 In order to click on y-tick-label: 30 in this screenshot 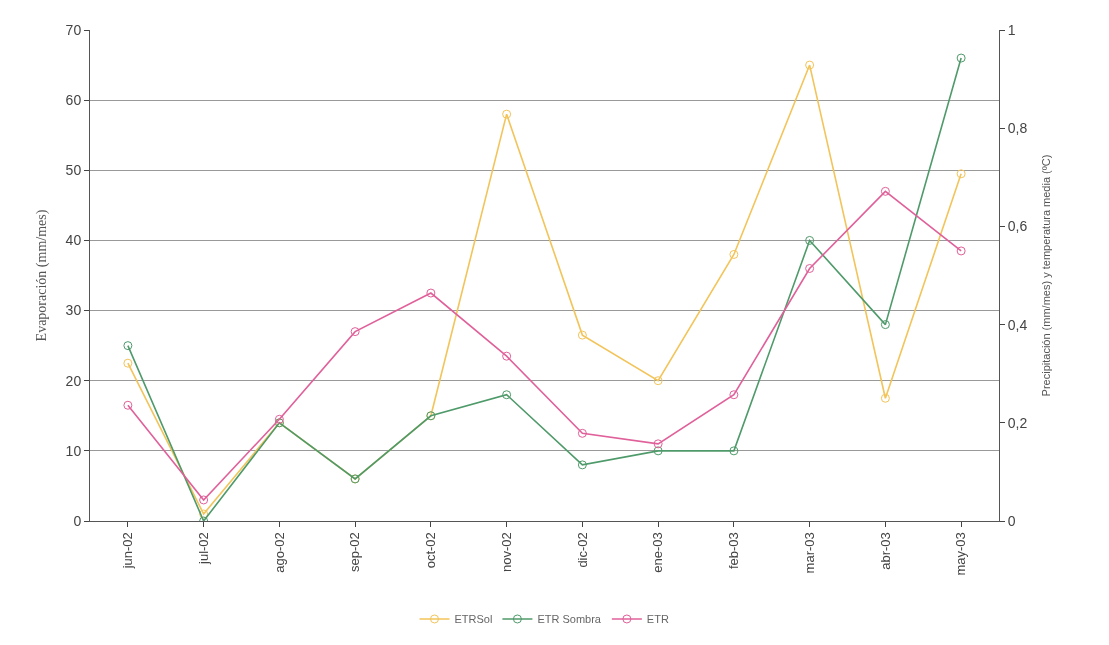, I will do `click(73, 310)`.